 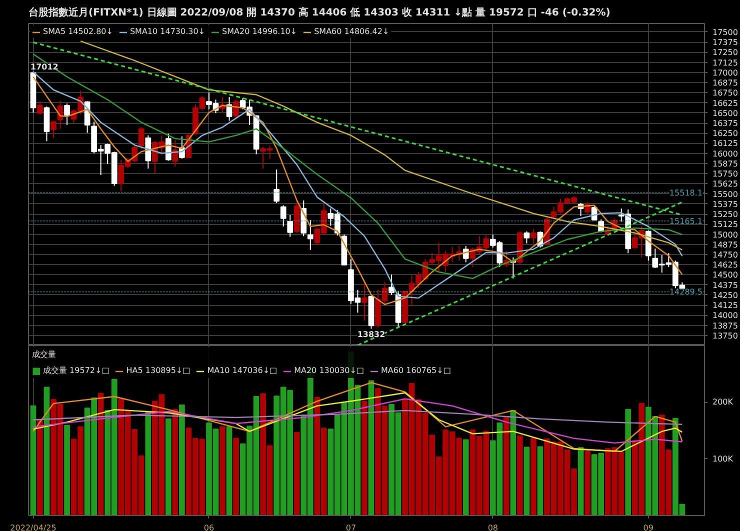 I want to click on y-tick-label: 15625, so click(x=725, y=184).